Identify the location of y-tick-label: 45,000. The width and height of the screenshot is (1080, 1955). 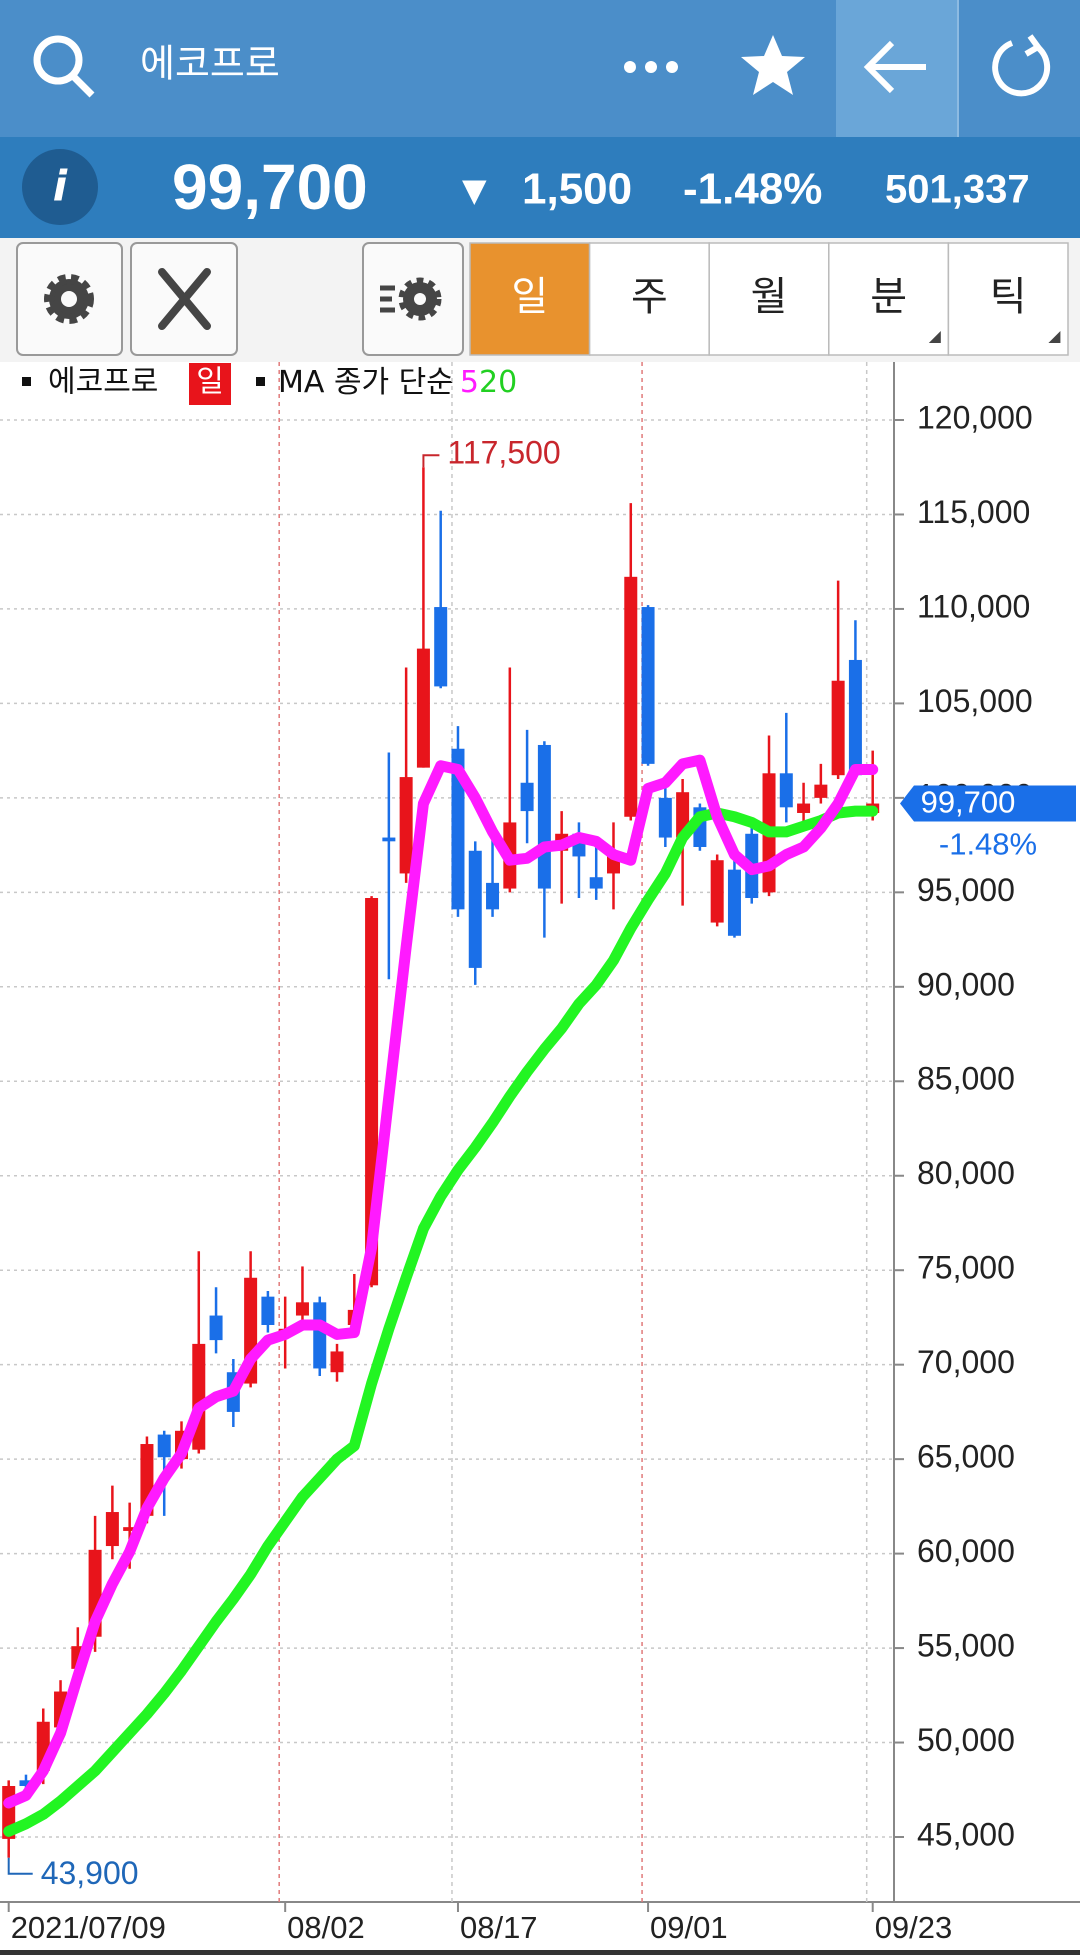
(966, 1834).